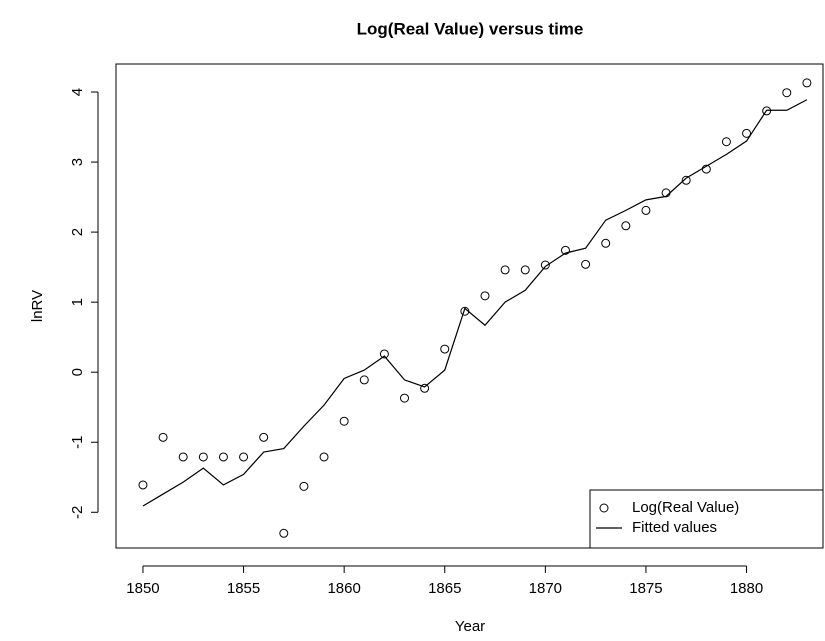 Image resolution: width=825 pixels, height=641 pixels. I want to click on x-tick-label: 1865, so click(444, 588).